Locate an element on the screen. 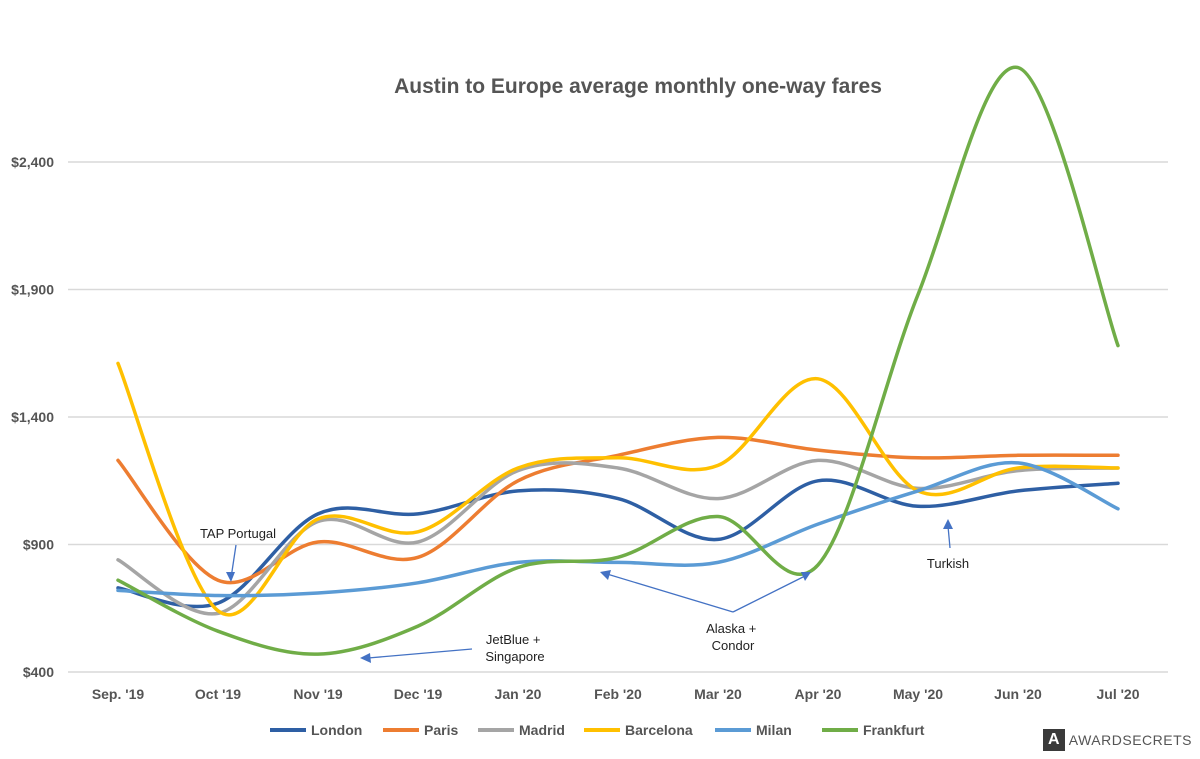  x-tick-label: Jul '20 is located at coordinates (1117, 694).